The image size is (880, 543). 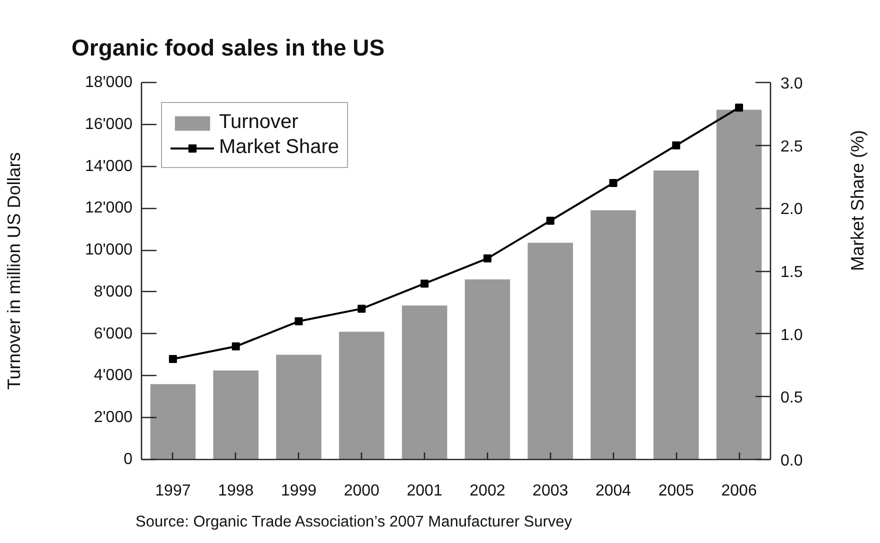 I want to click on y-tick-label: 4'000, so click(x=113, y=375).